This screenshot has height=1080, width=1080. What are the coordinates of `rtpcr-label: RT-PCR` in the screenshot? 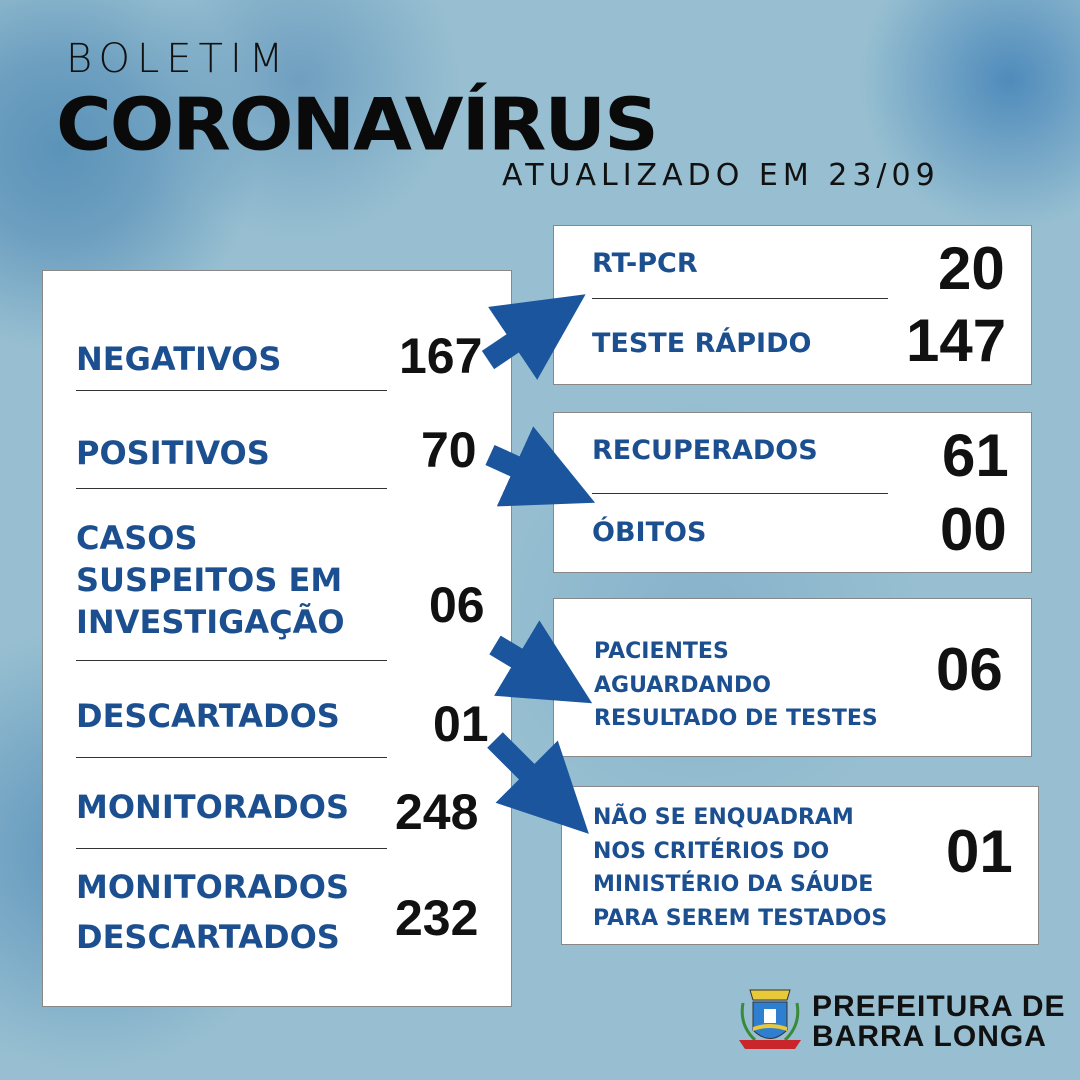 It's located at (645, 263).